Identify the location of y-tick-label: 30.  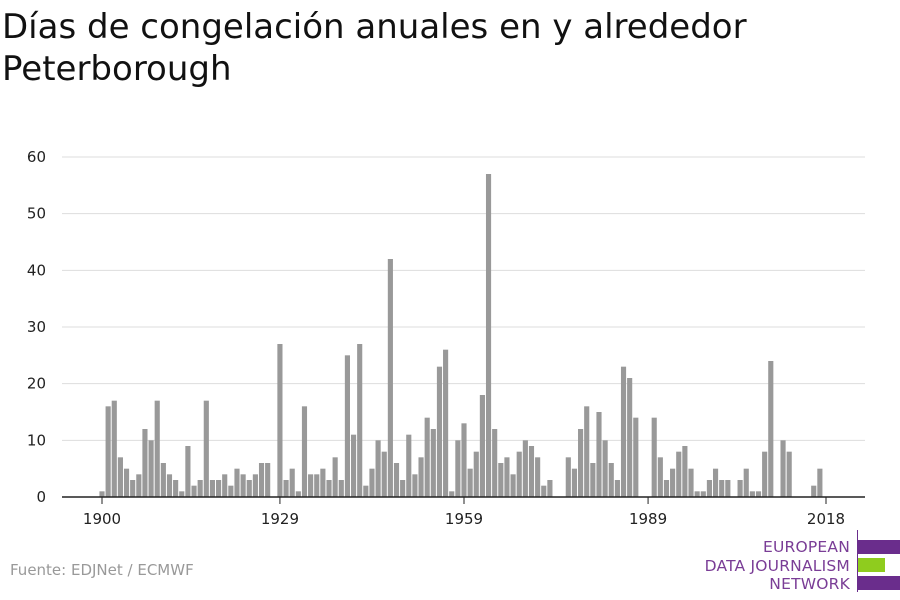
(36, 327).